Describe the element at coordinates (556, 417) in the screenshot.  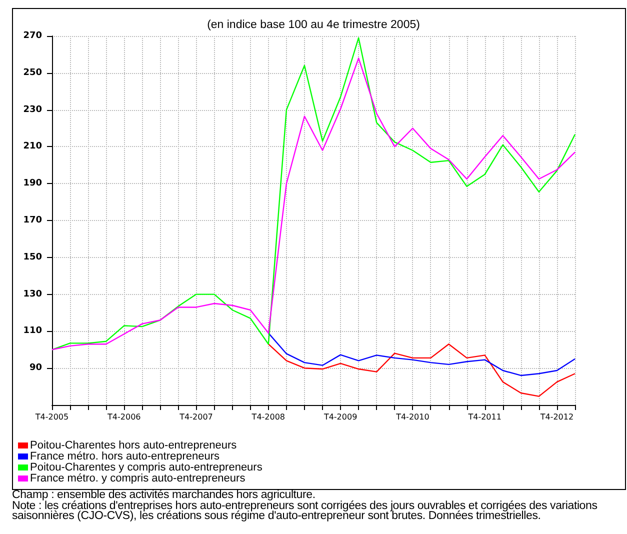
I see `x-tick-label: T4-2012` at that location.